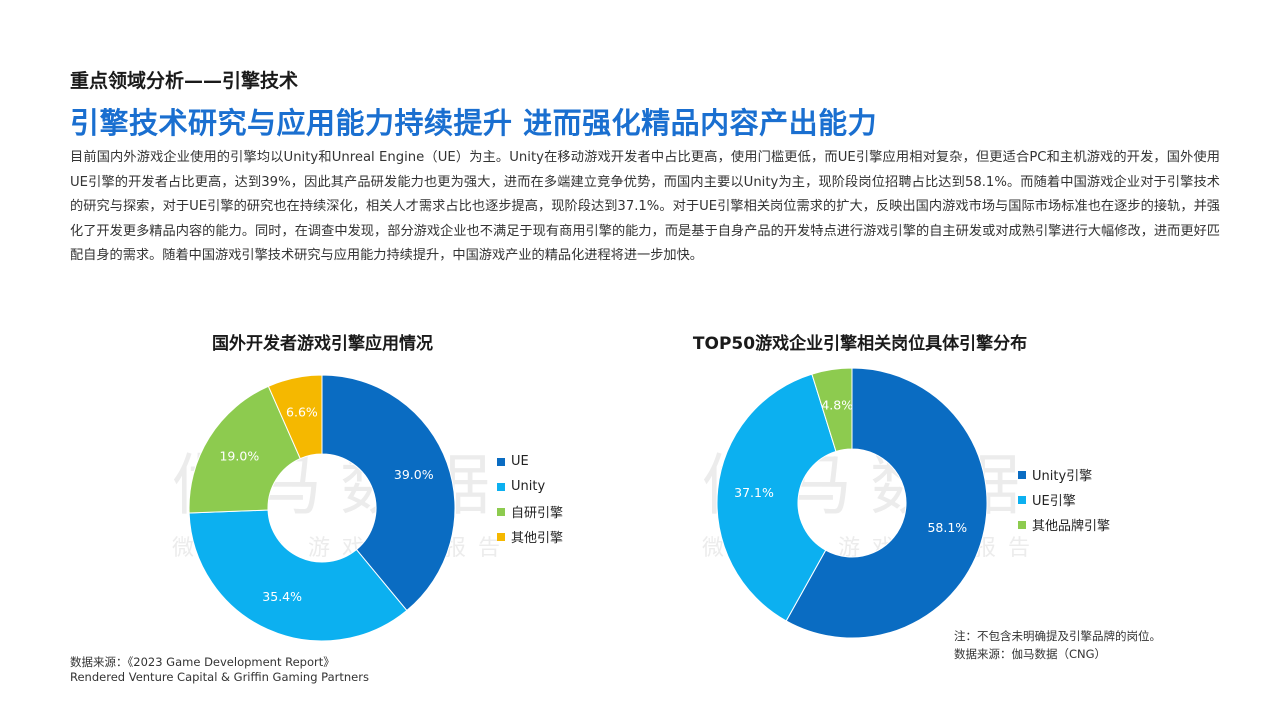 This screenshot has width=1280, height=720. I want to click on legend-right: Unity引擎 UE引擎 其他品牌引擎, so click(1064, 499).